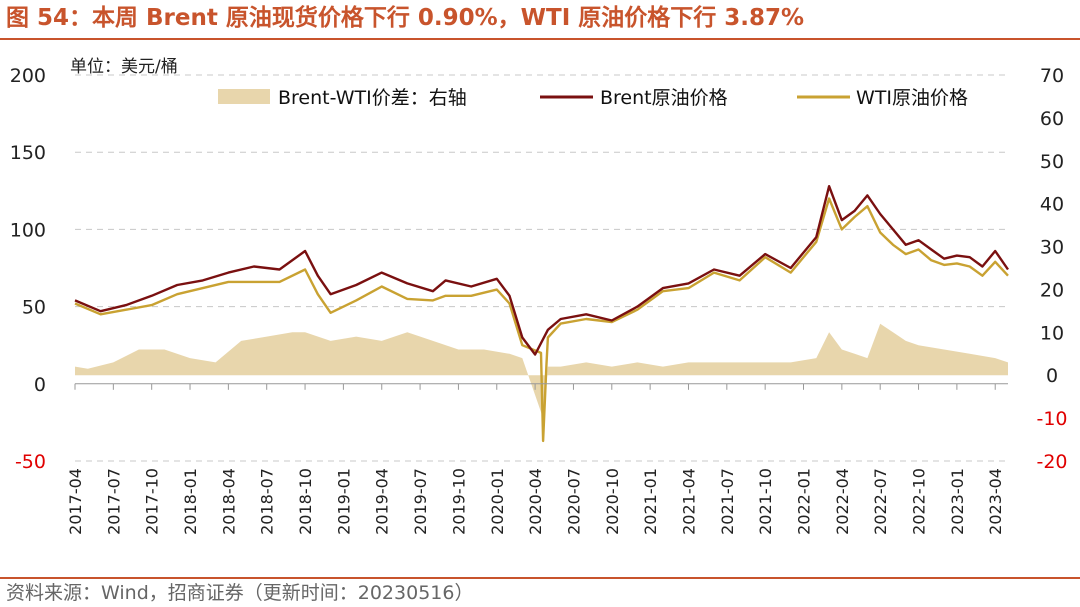 The image size is (1080, 607). Describe the element at coordinates (244, 96) in the screenshot. I see `legend-swatch-spread` at that location.